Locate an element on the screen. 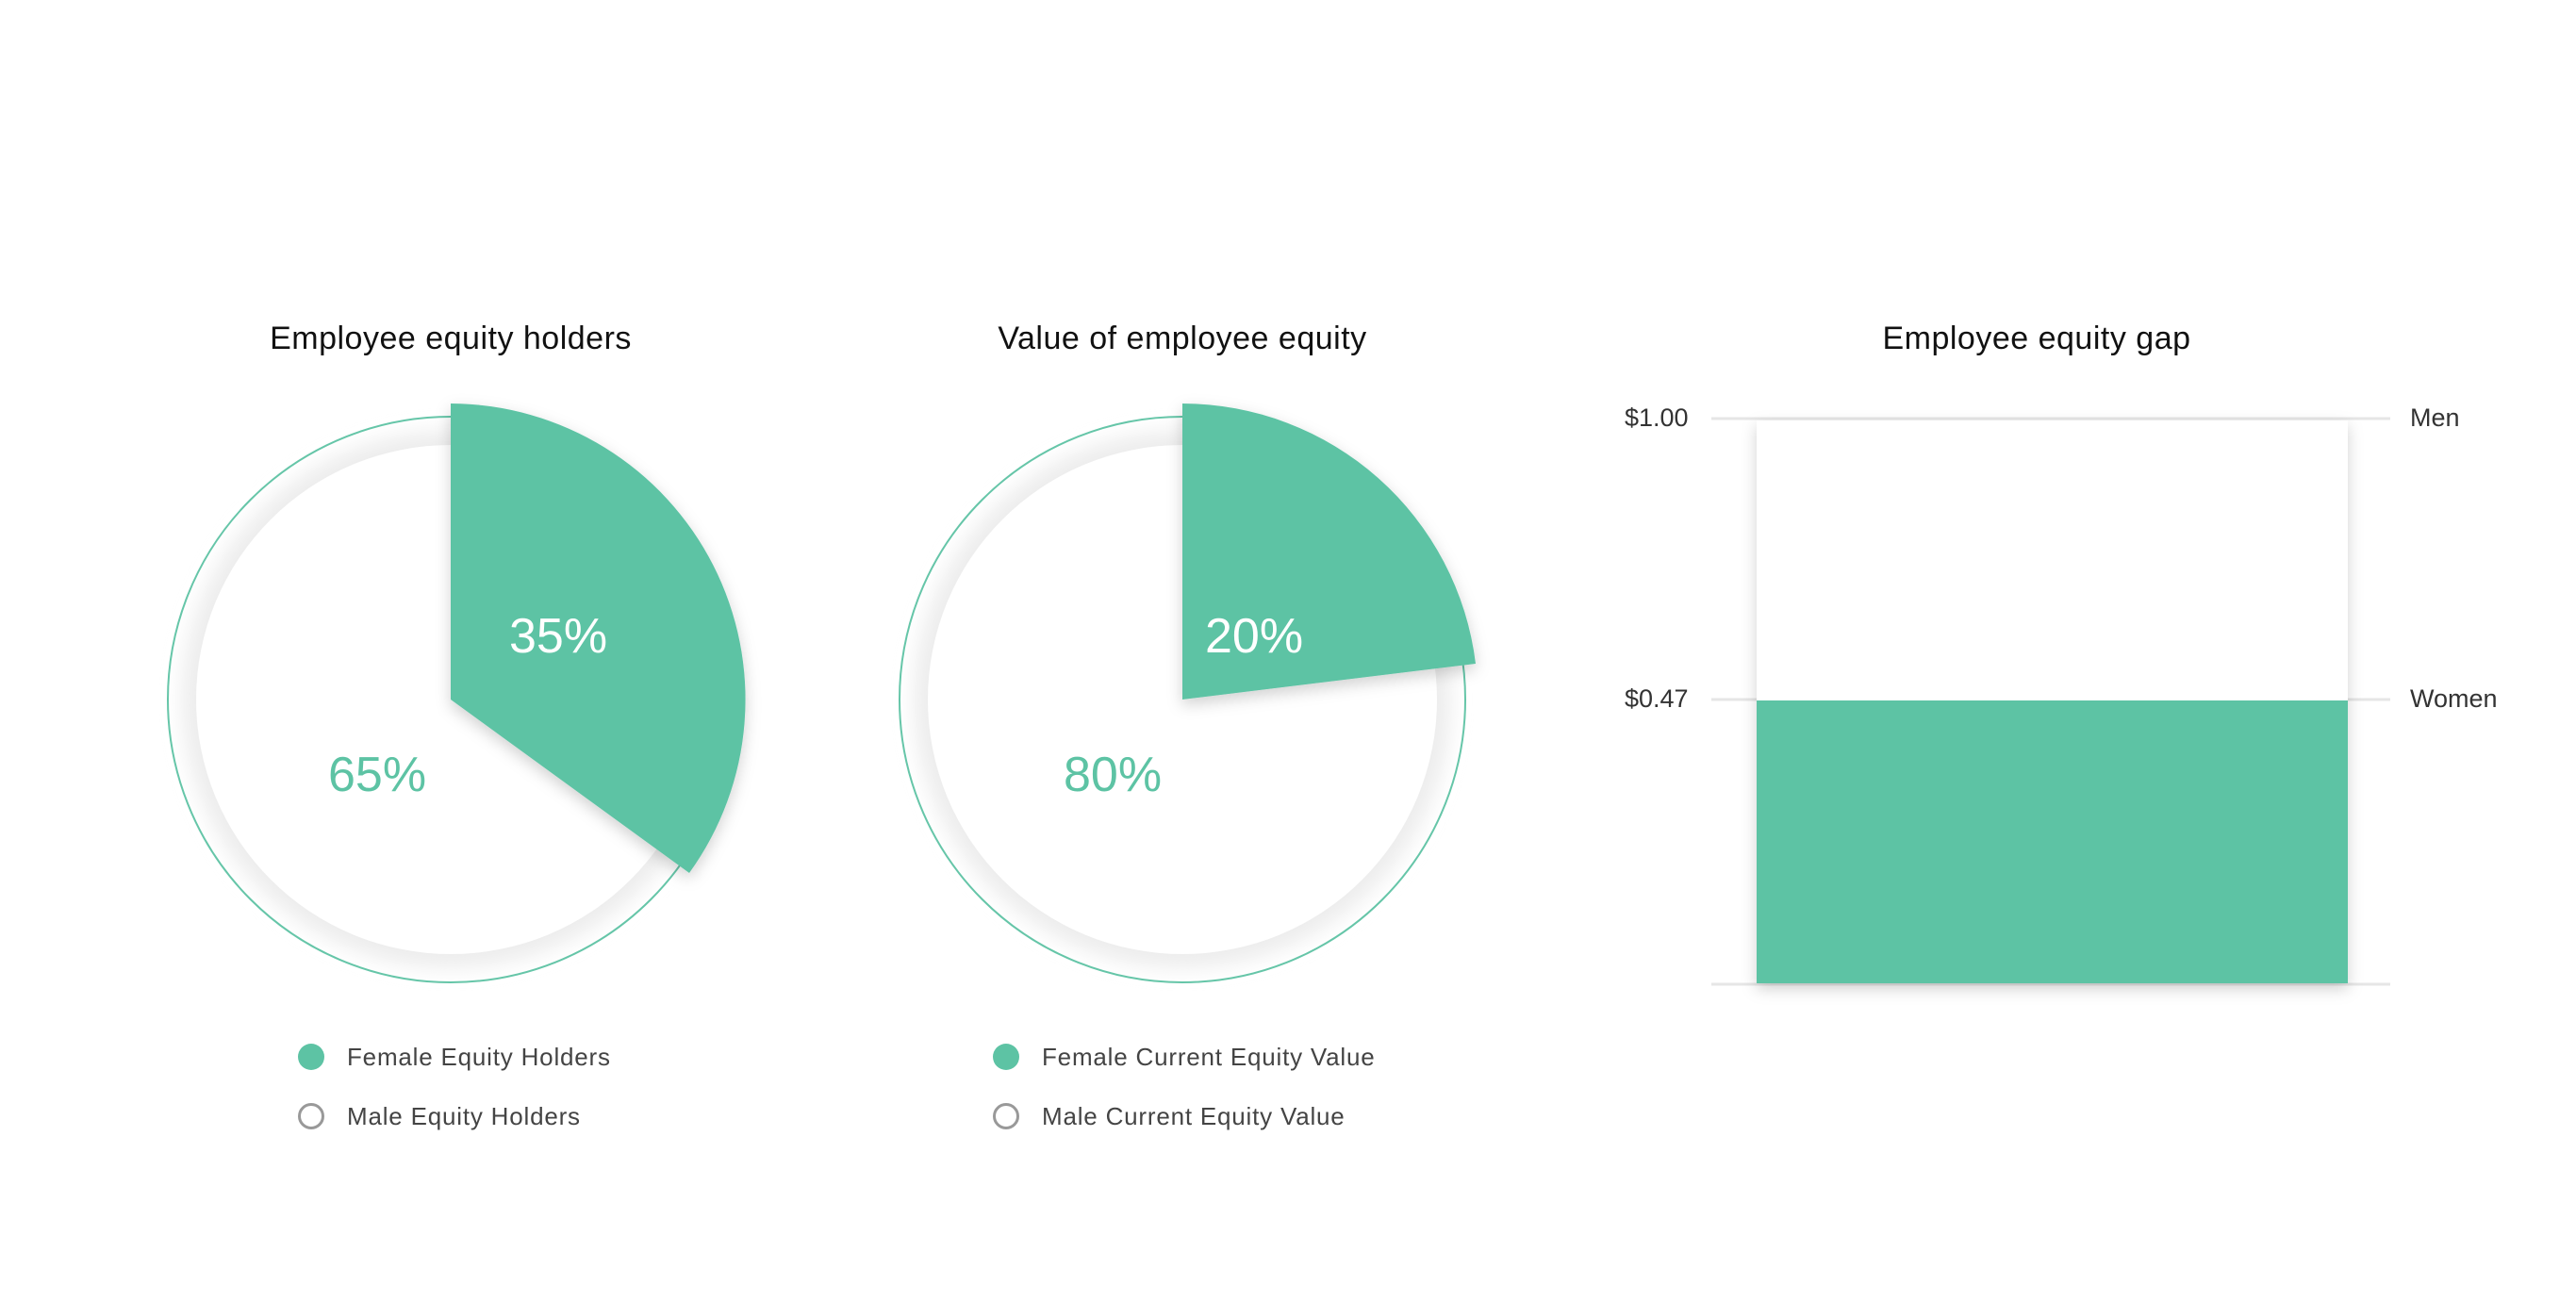  bar-label-women: Women is located at coordinates (2454, 699).